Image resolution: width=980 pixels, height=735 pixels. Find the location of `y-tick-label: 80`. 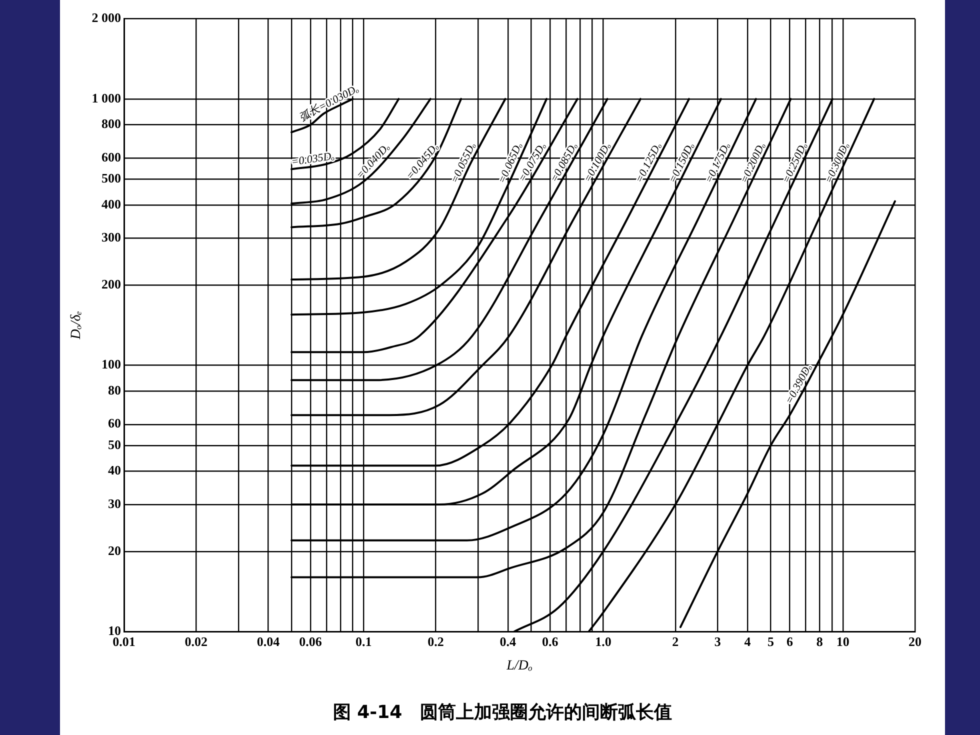

y-tick-label: 80 is located at coordinates (115, 390).